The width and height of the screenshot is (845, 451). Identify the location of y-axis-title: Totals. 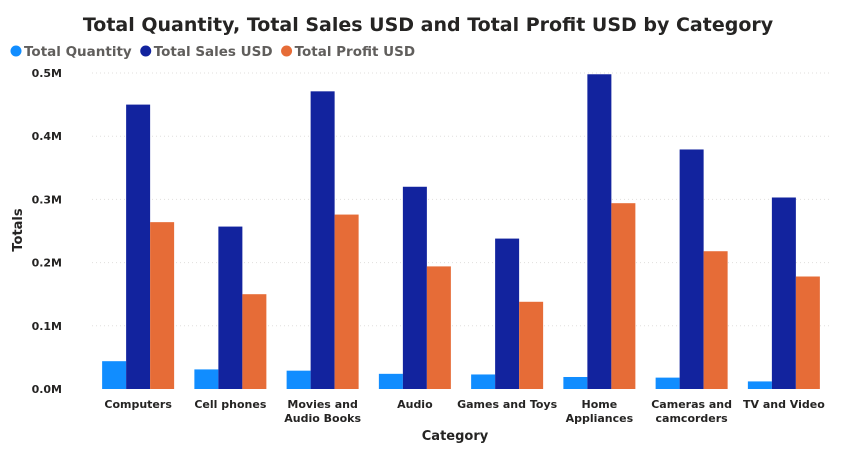
(18, 230).